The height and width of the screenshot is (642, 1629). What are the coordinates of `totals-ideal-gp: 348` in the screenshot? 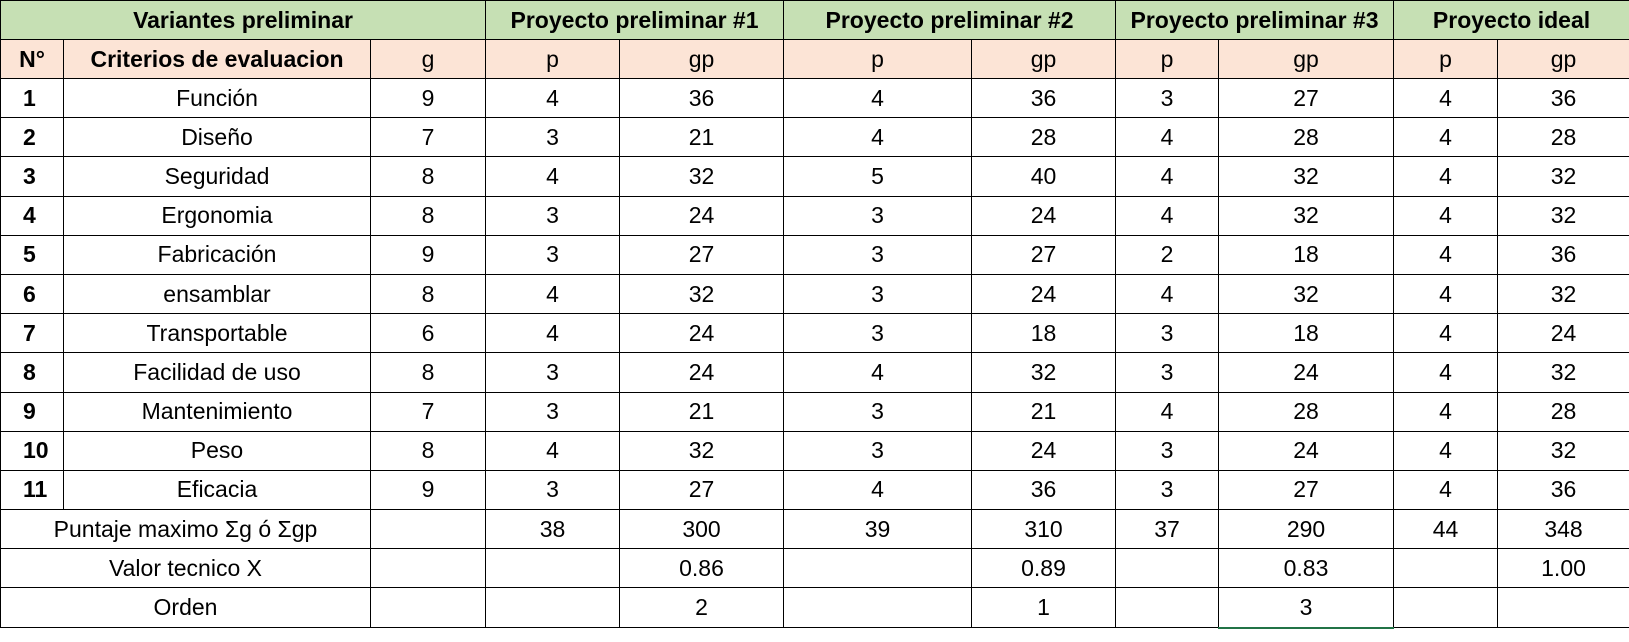 It's located at (1563, 529).